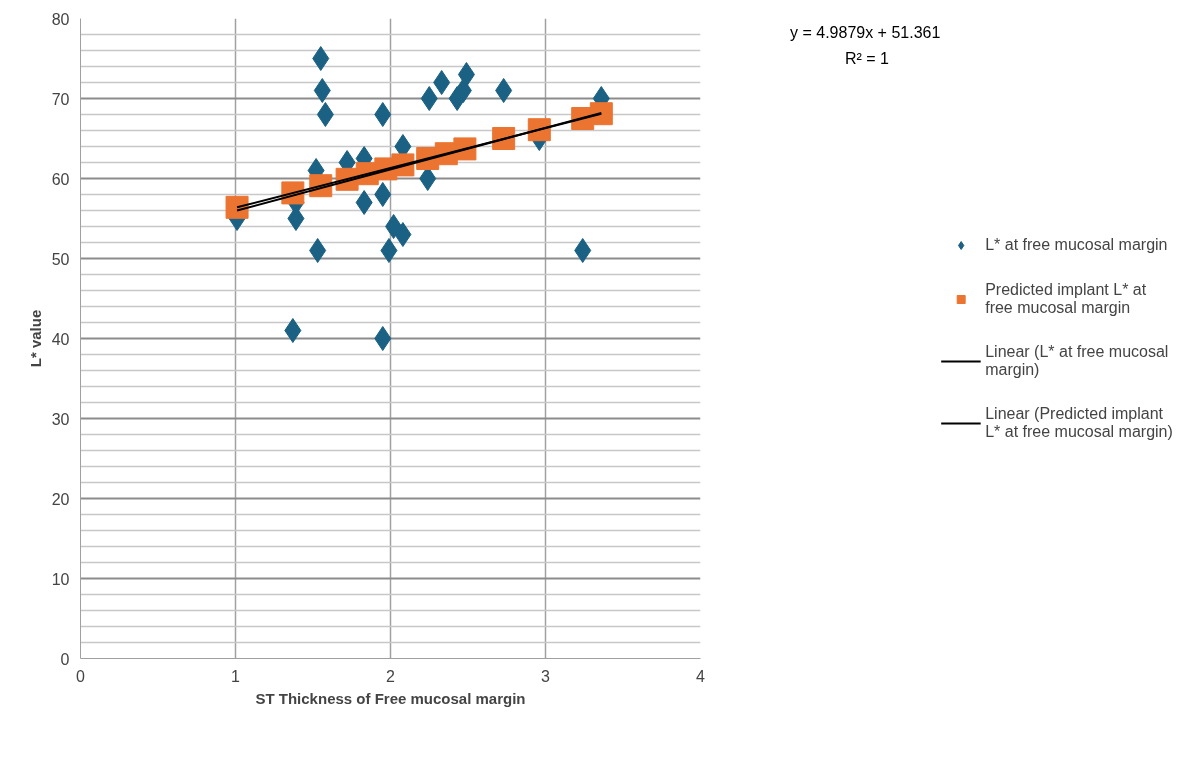 The image size is (1179, 765). Describe the element at coordinates (65, 659) in the screenshot. I see `y-tick-label: 0` at that location.